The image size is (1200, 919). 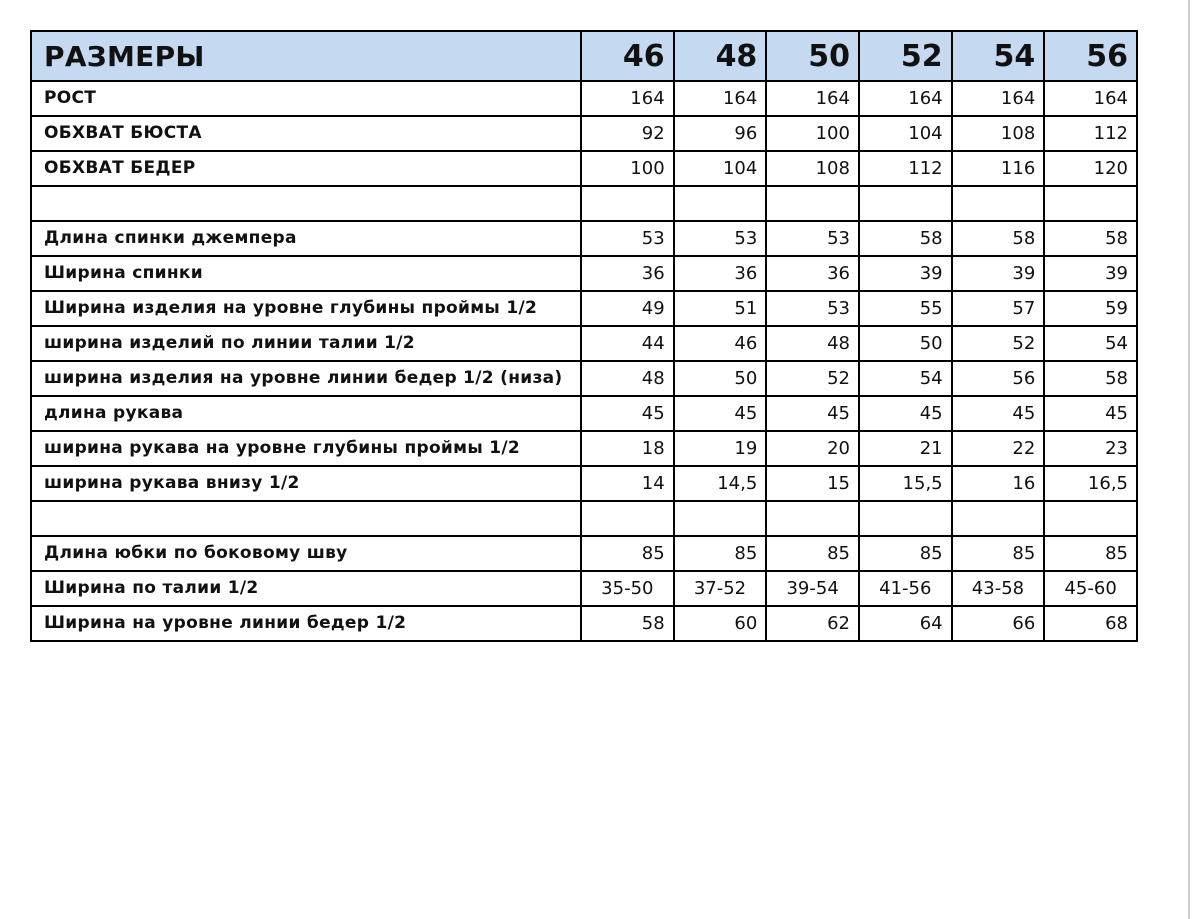 I want to click on cell: 68, so click(x=1090, y=623).